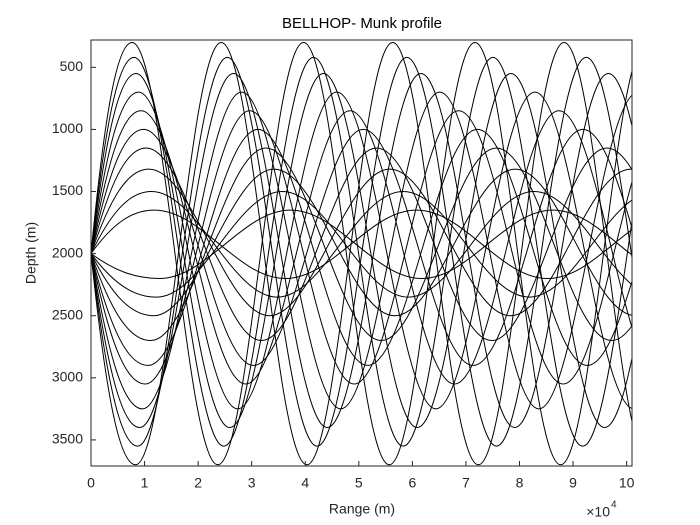 The image size is (700, 525). I want to click on y-tick-label: 1500, so click(67, 190).